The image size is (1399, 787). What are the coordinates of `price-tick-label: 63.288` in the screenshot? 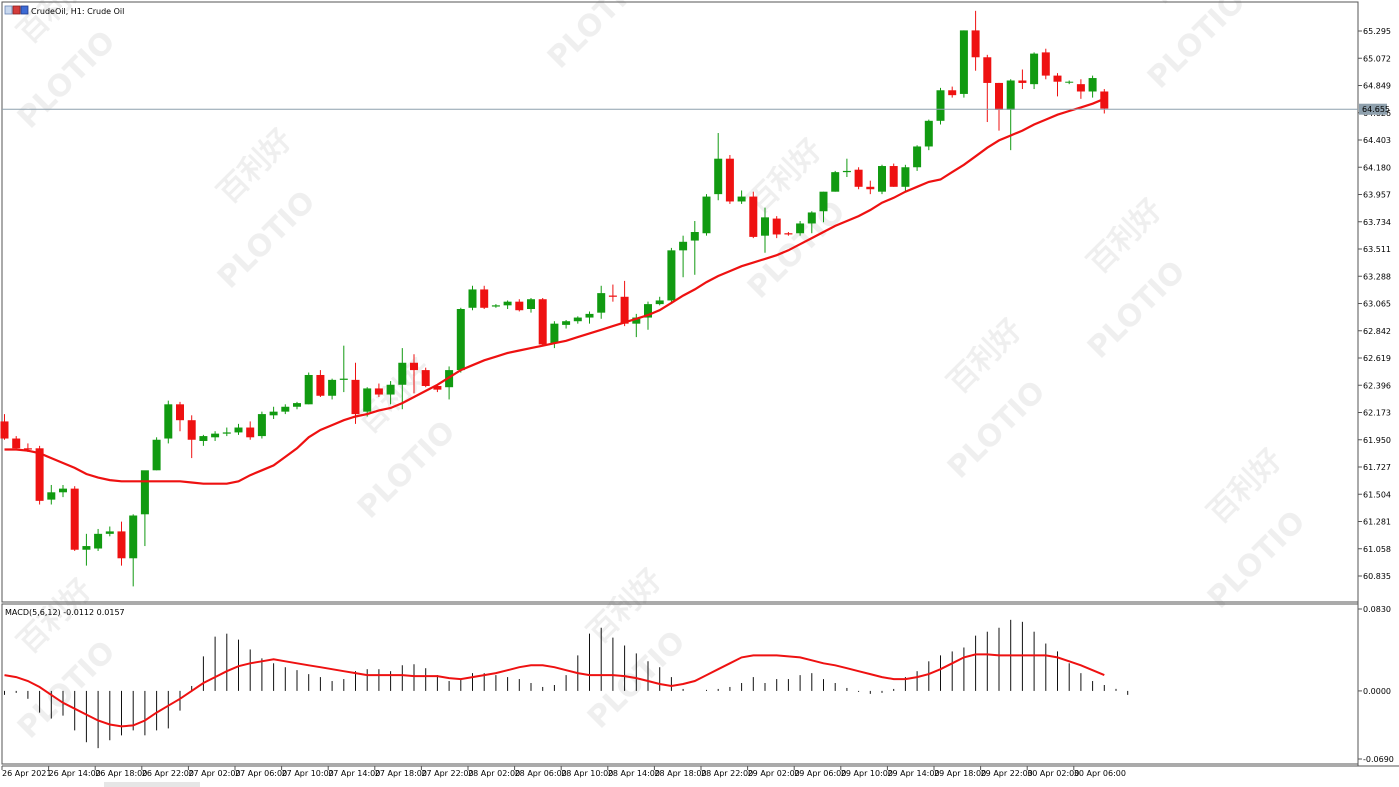 It's located at (1377, 276).